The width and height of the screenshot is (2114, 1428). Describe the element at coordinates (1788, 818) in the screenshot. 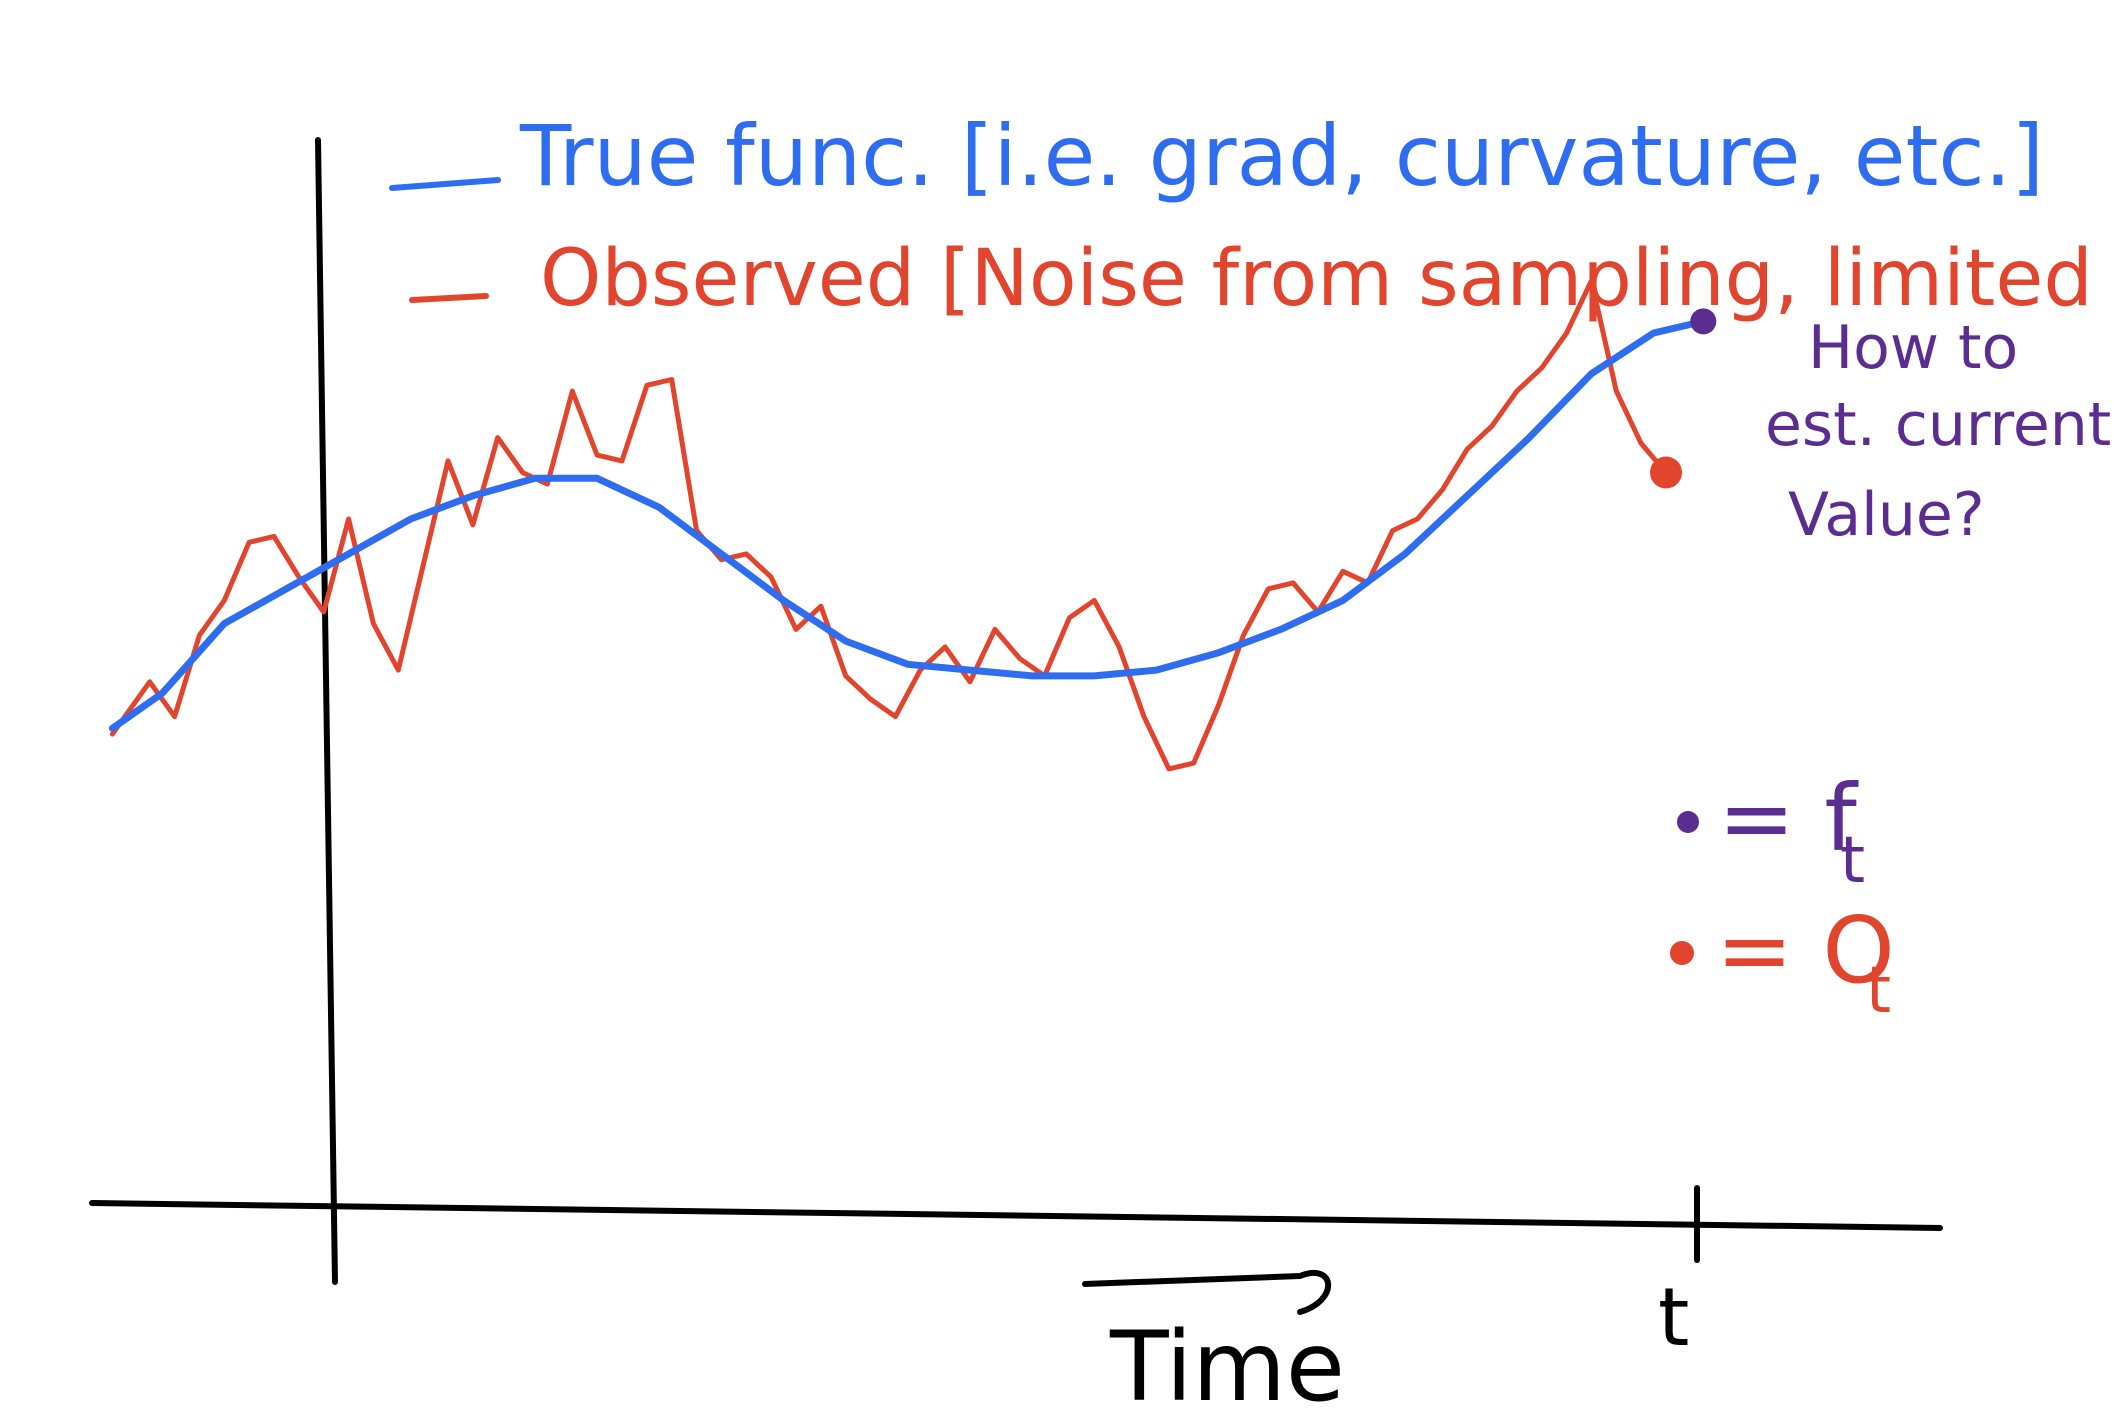

I see `key-f-label: = f` at that location.